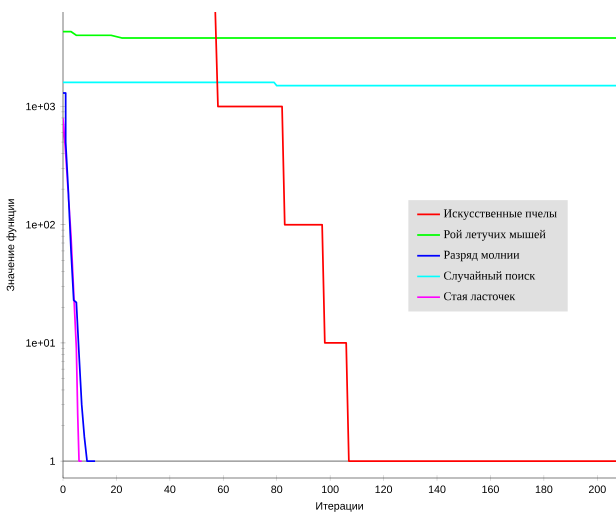 This screenshot has width=616, height=517. What do you see at coordinates (480, 296) in the screenshot?
I see `legend-label: Стая ласточек` at bounding box center [480, 296].